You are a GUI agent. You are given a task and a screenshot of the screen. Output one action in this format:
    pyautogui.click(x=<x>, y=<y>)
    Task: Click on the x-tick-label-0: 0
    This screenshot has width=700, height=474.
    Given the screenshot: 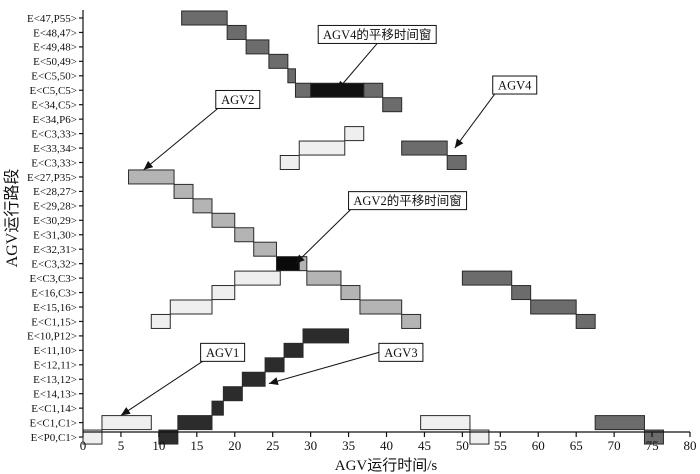 What is the action you would take?
    pyautogui.click(x=83, y=445)
    